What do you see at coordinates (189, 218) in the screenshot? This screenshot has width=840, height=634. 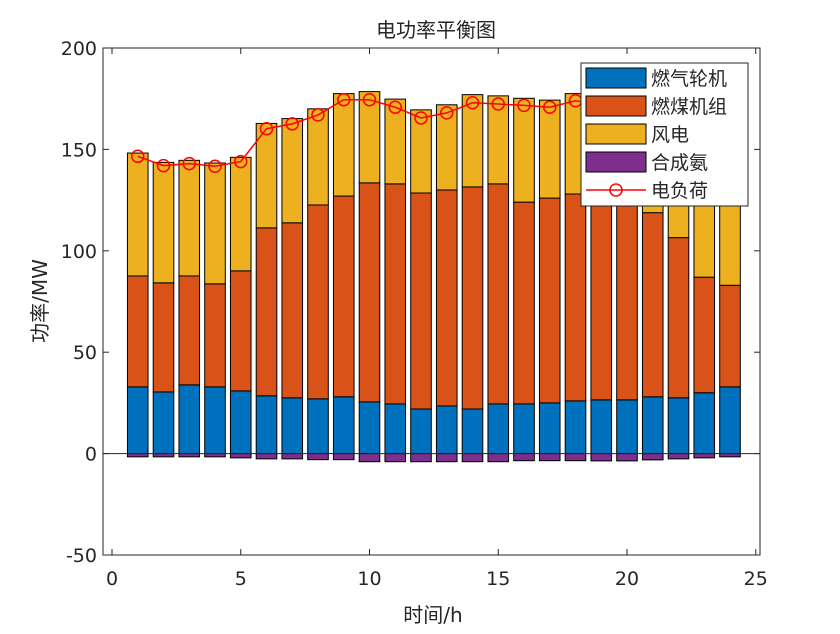 I see `bar-风电-3` at bounding box center [189, 218].